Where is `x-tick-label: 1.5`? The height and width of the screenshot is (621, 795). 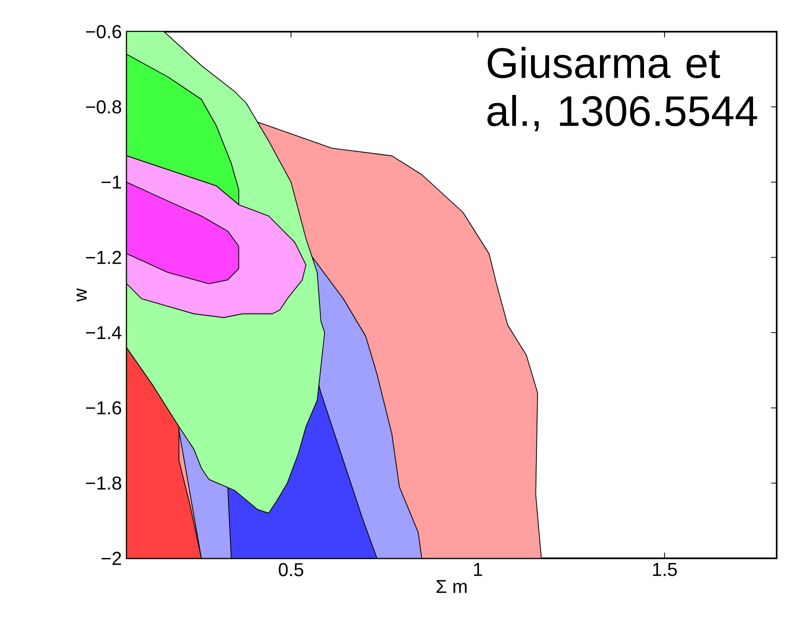 x-tick-label: 1.5 is located at coordinates (665, 569).